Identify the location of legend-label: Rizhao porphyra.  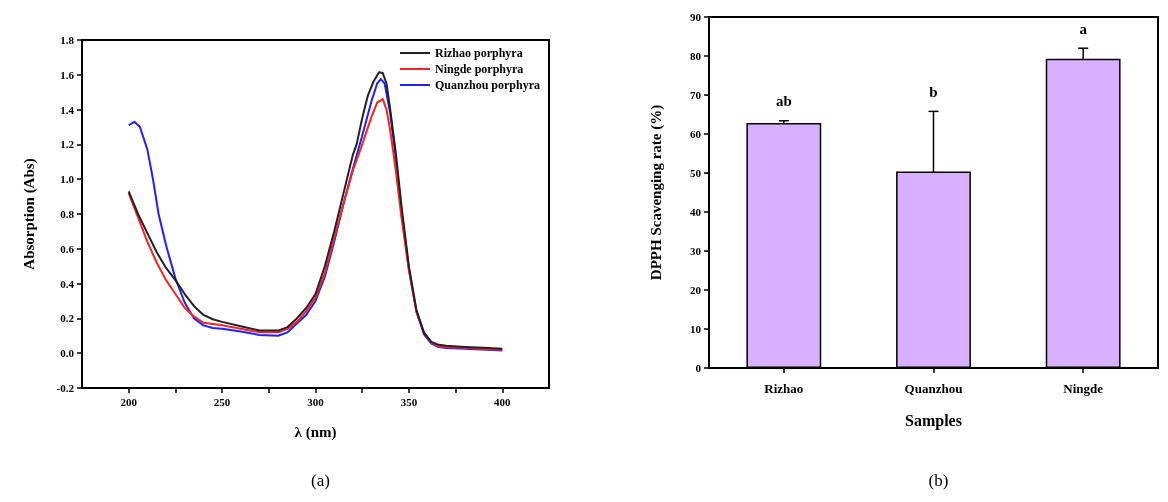
(478, 53).